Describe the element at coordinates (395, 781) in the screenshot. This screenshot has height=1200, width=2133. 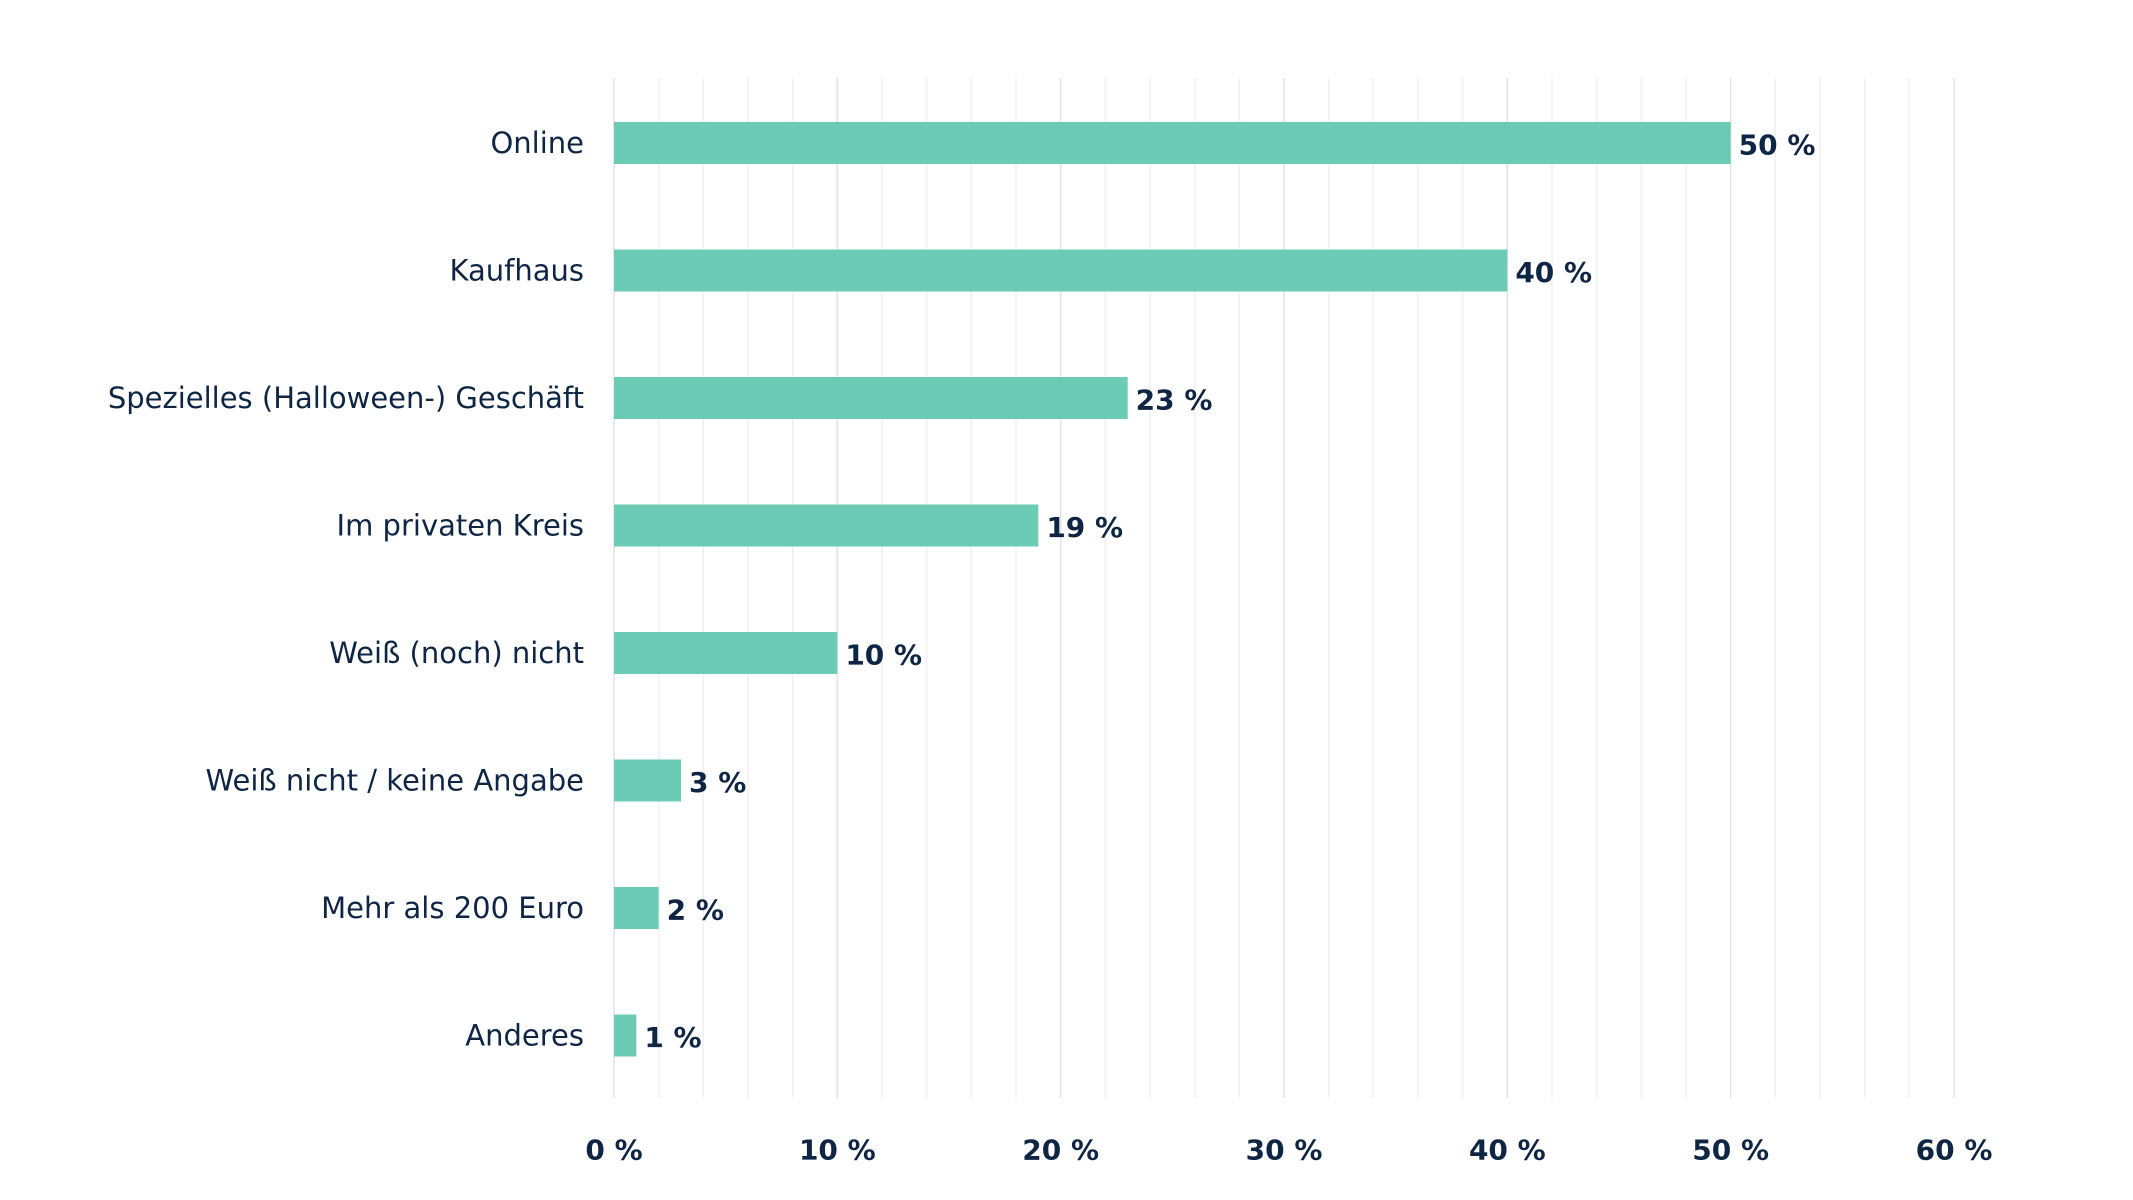
I see `category-label: Weiß nicht / keine Angabe` at that location.